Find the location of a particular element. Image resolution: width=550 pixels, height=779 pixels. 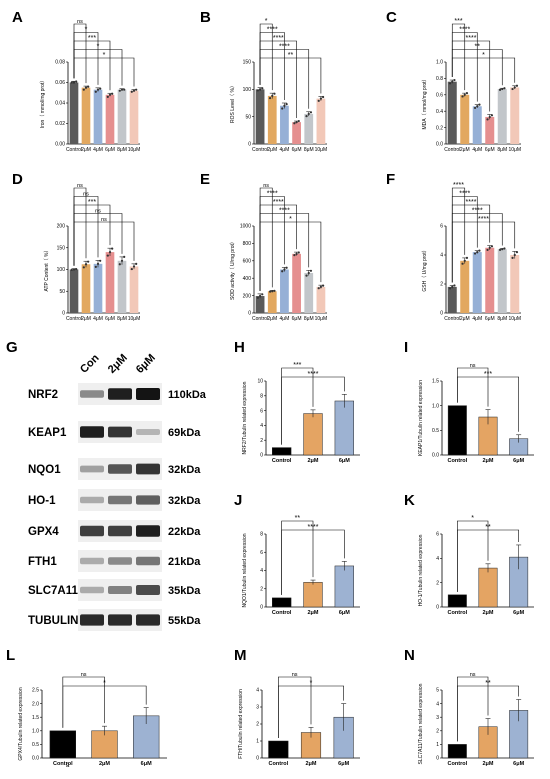

y-tick-label: 1000 is located at coordinates (245, 227).